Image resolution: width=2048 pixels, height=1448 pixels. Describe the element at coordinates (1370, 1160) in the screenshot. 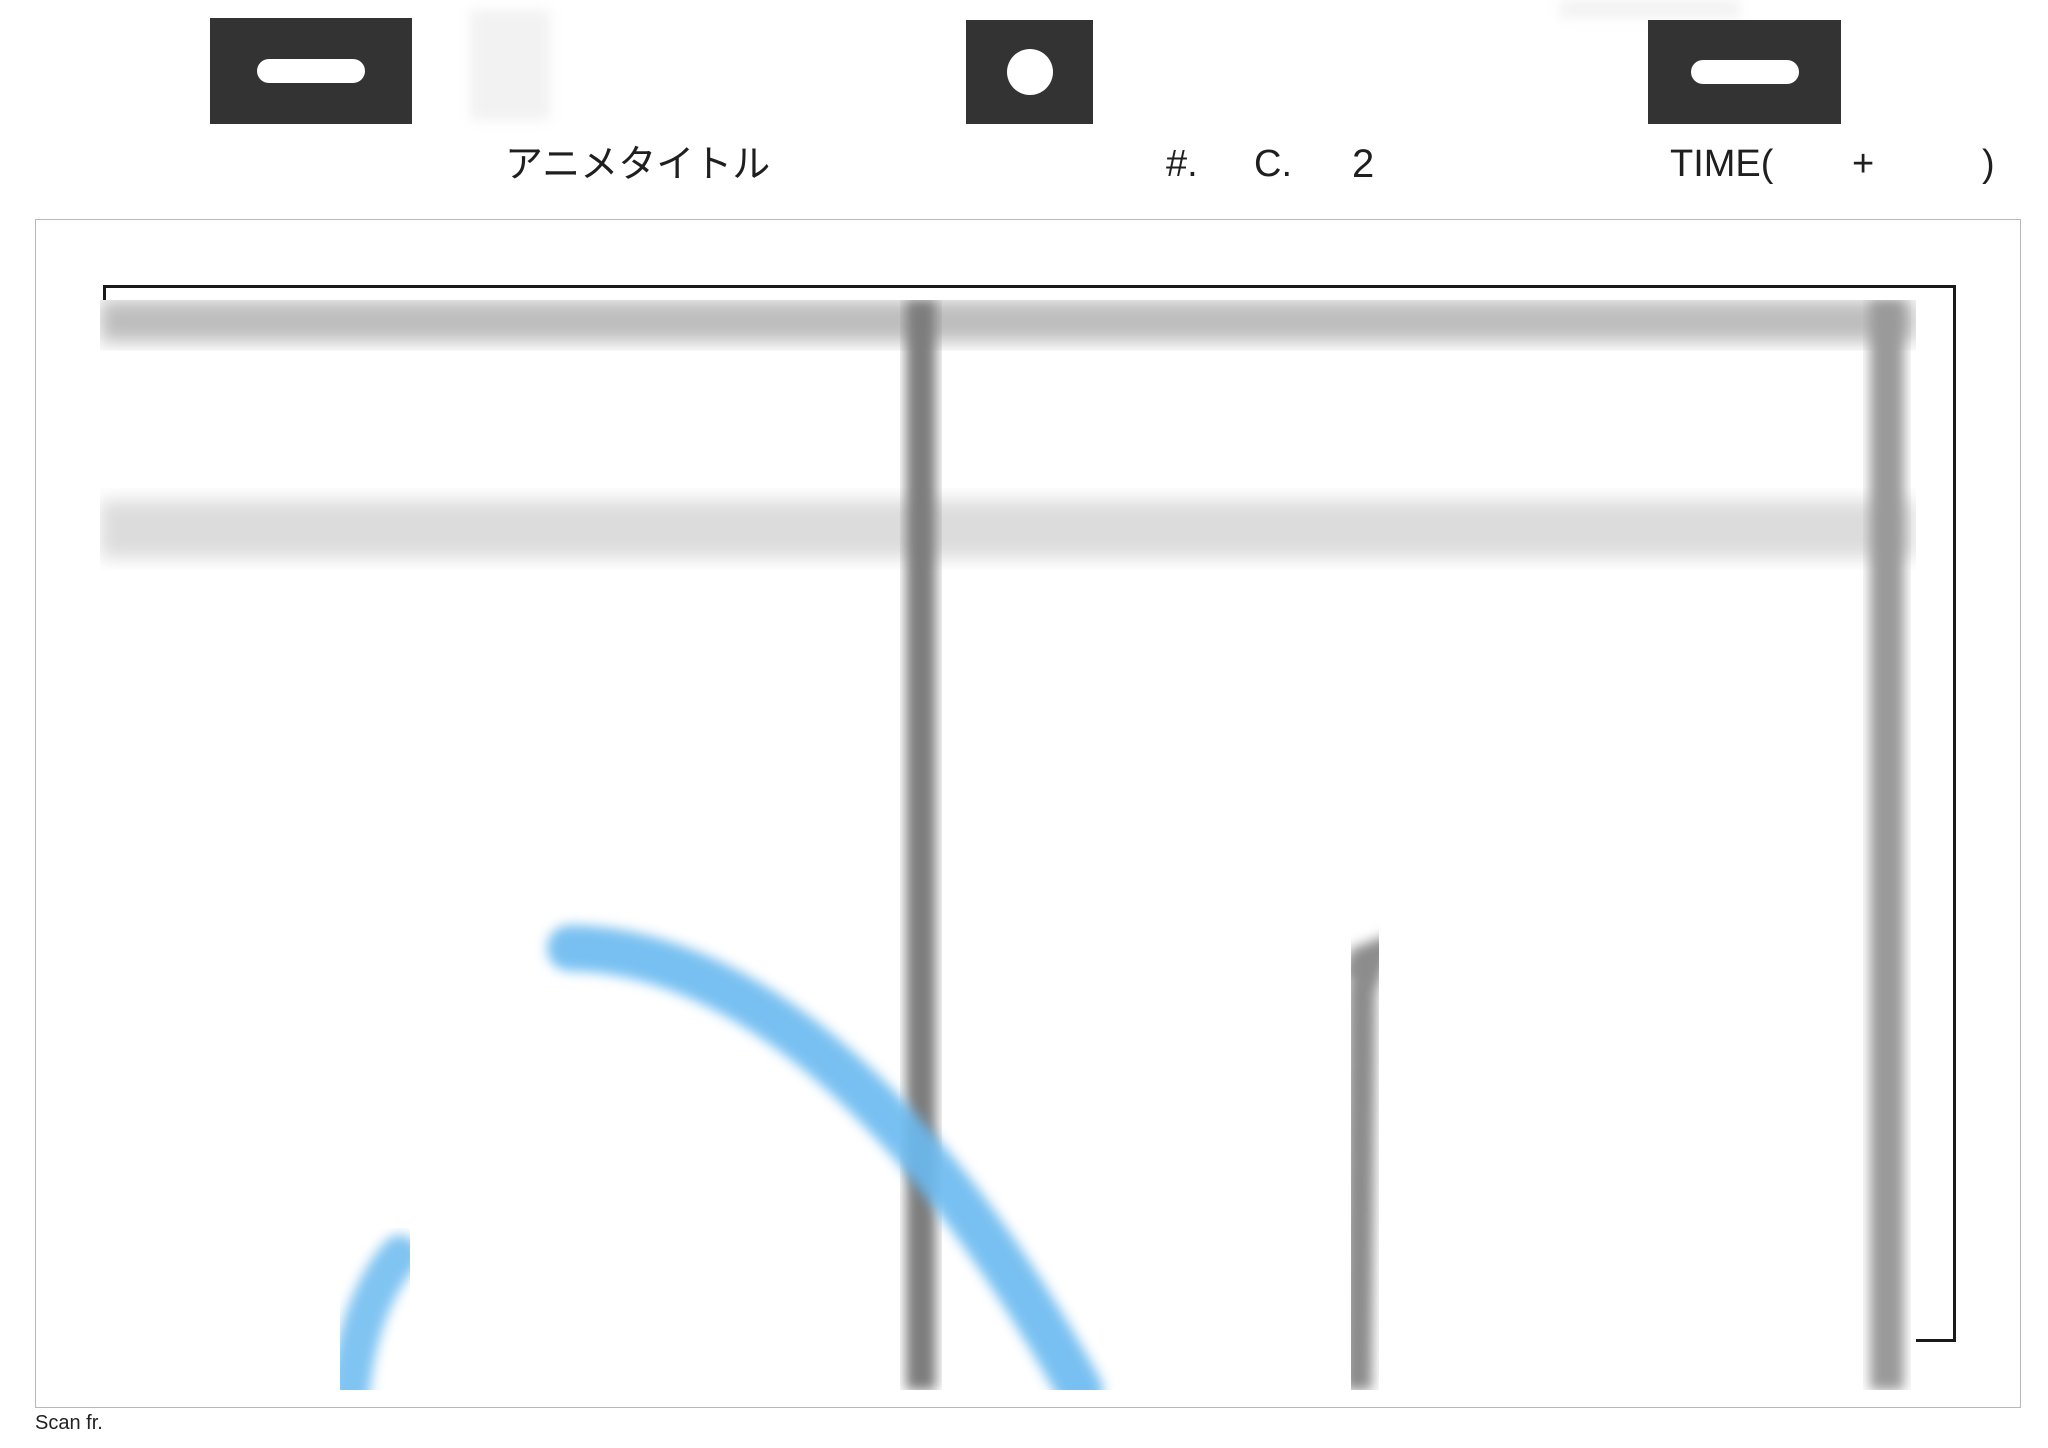

I see `short-vertical-stroke` at that location.